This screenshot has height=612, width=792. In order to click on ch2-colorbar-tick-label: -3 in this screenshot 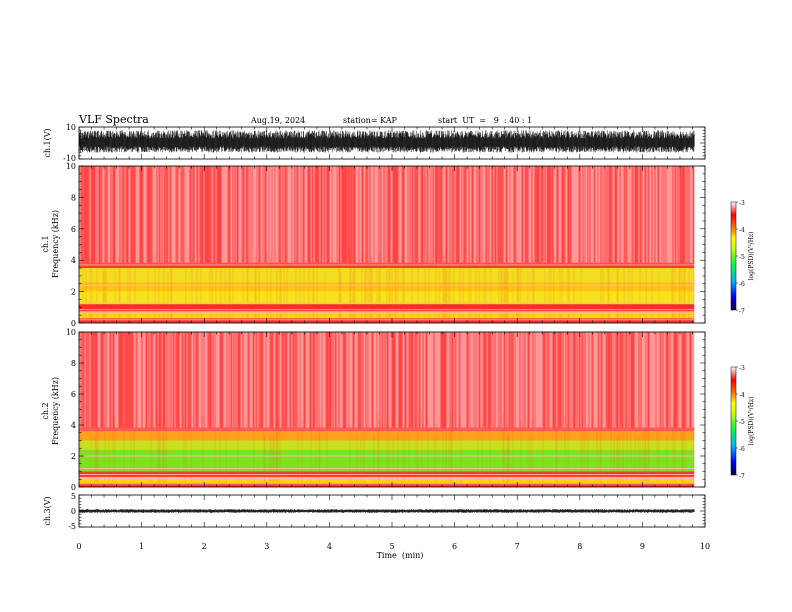, I will do `click(742, 368)`.